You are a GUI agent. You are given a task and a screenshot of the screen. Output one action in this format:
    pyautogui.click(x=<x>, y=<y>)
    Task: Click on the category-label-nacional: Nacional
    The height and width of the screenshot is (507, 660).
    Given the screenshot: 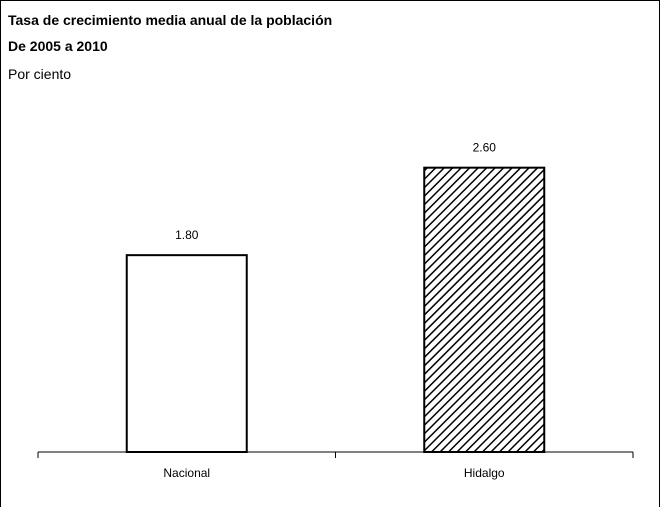 What is the action you would take?
    pyautogui.click(x=186, y=473)
    